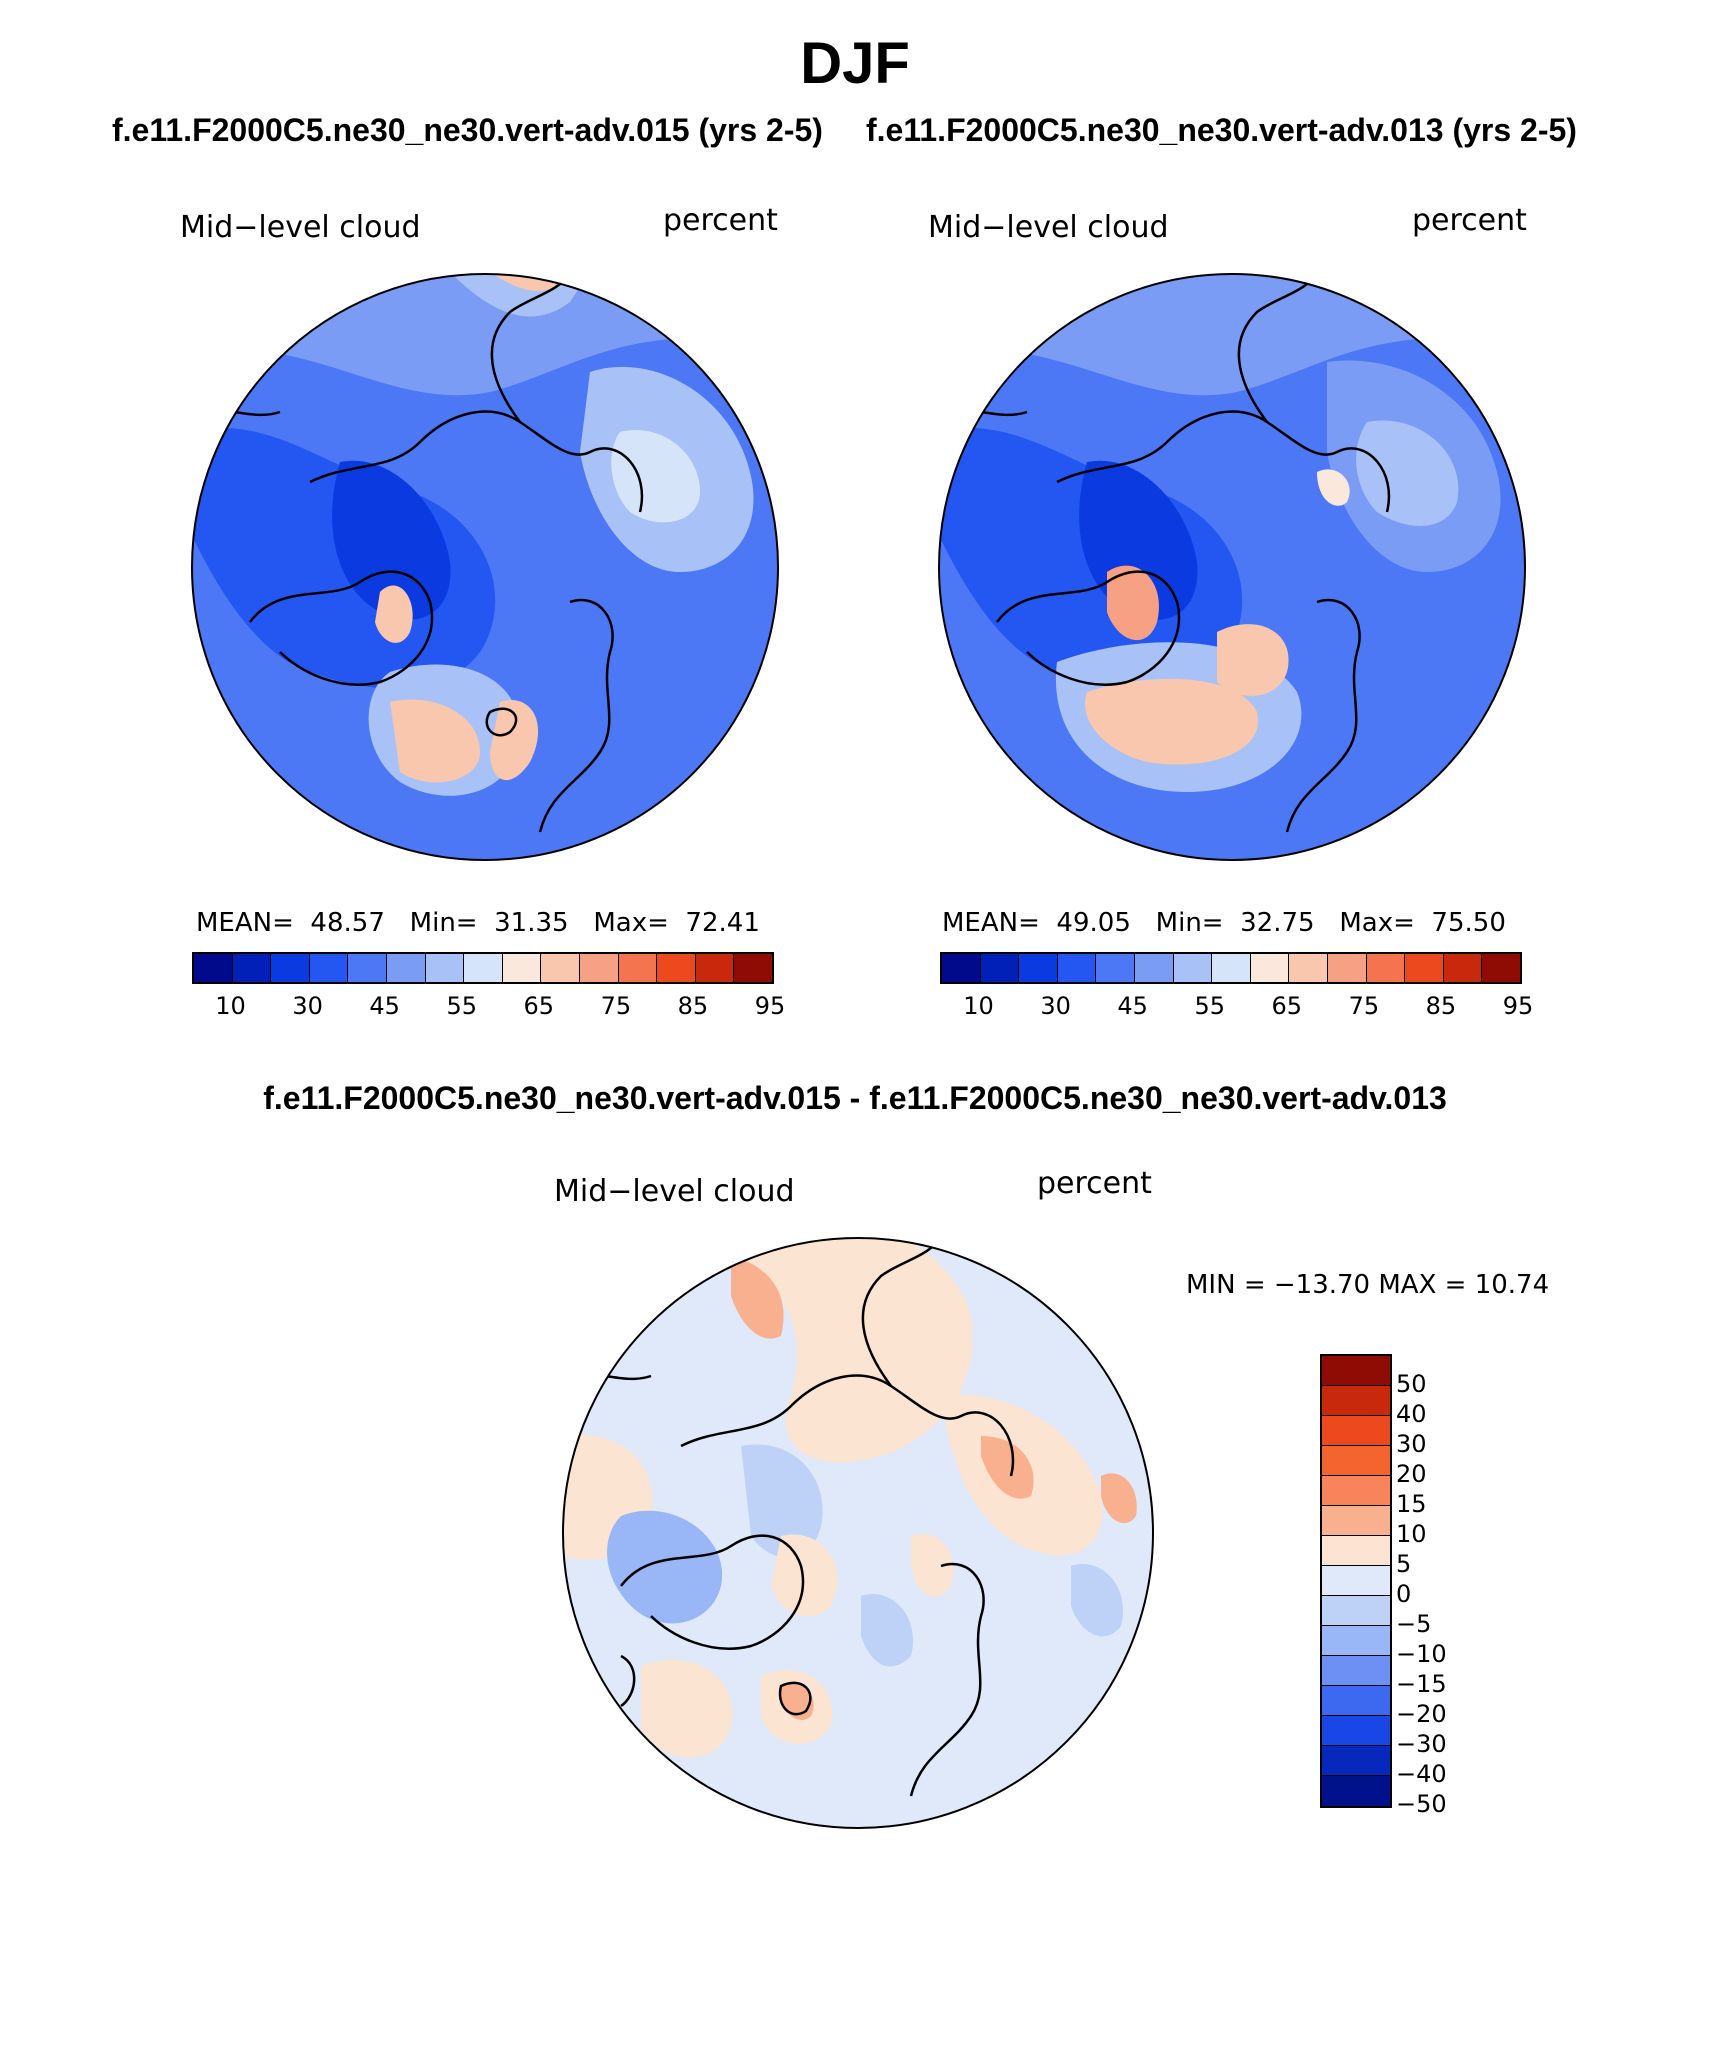  What do you see at coordinates (300, 227) in the screenshot?
I see `panel-1-variable-label: Mid−level cloud` at bounding box center [300, 227].